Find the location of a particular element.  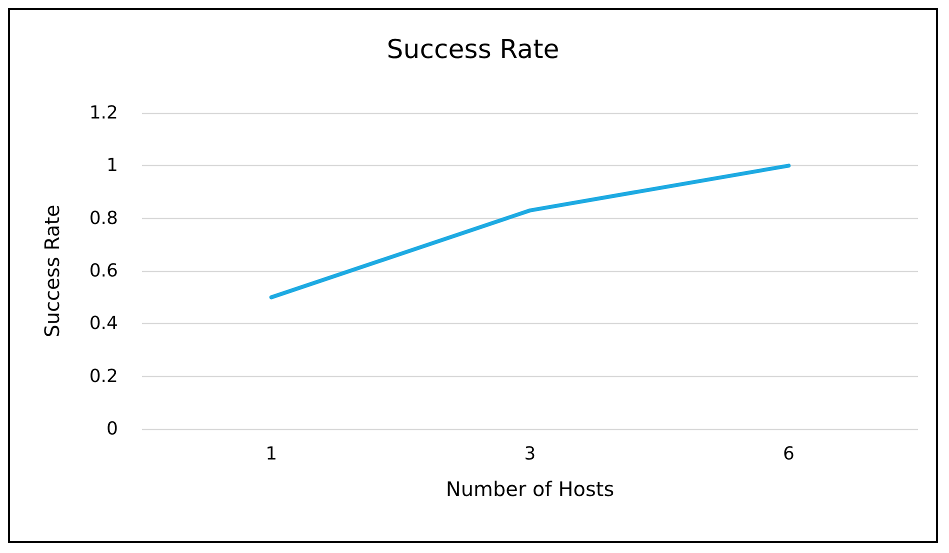

y-tick-label: 1.2 is located at coordinates (103, 113).